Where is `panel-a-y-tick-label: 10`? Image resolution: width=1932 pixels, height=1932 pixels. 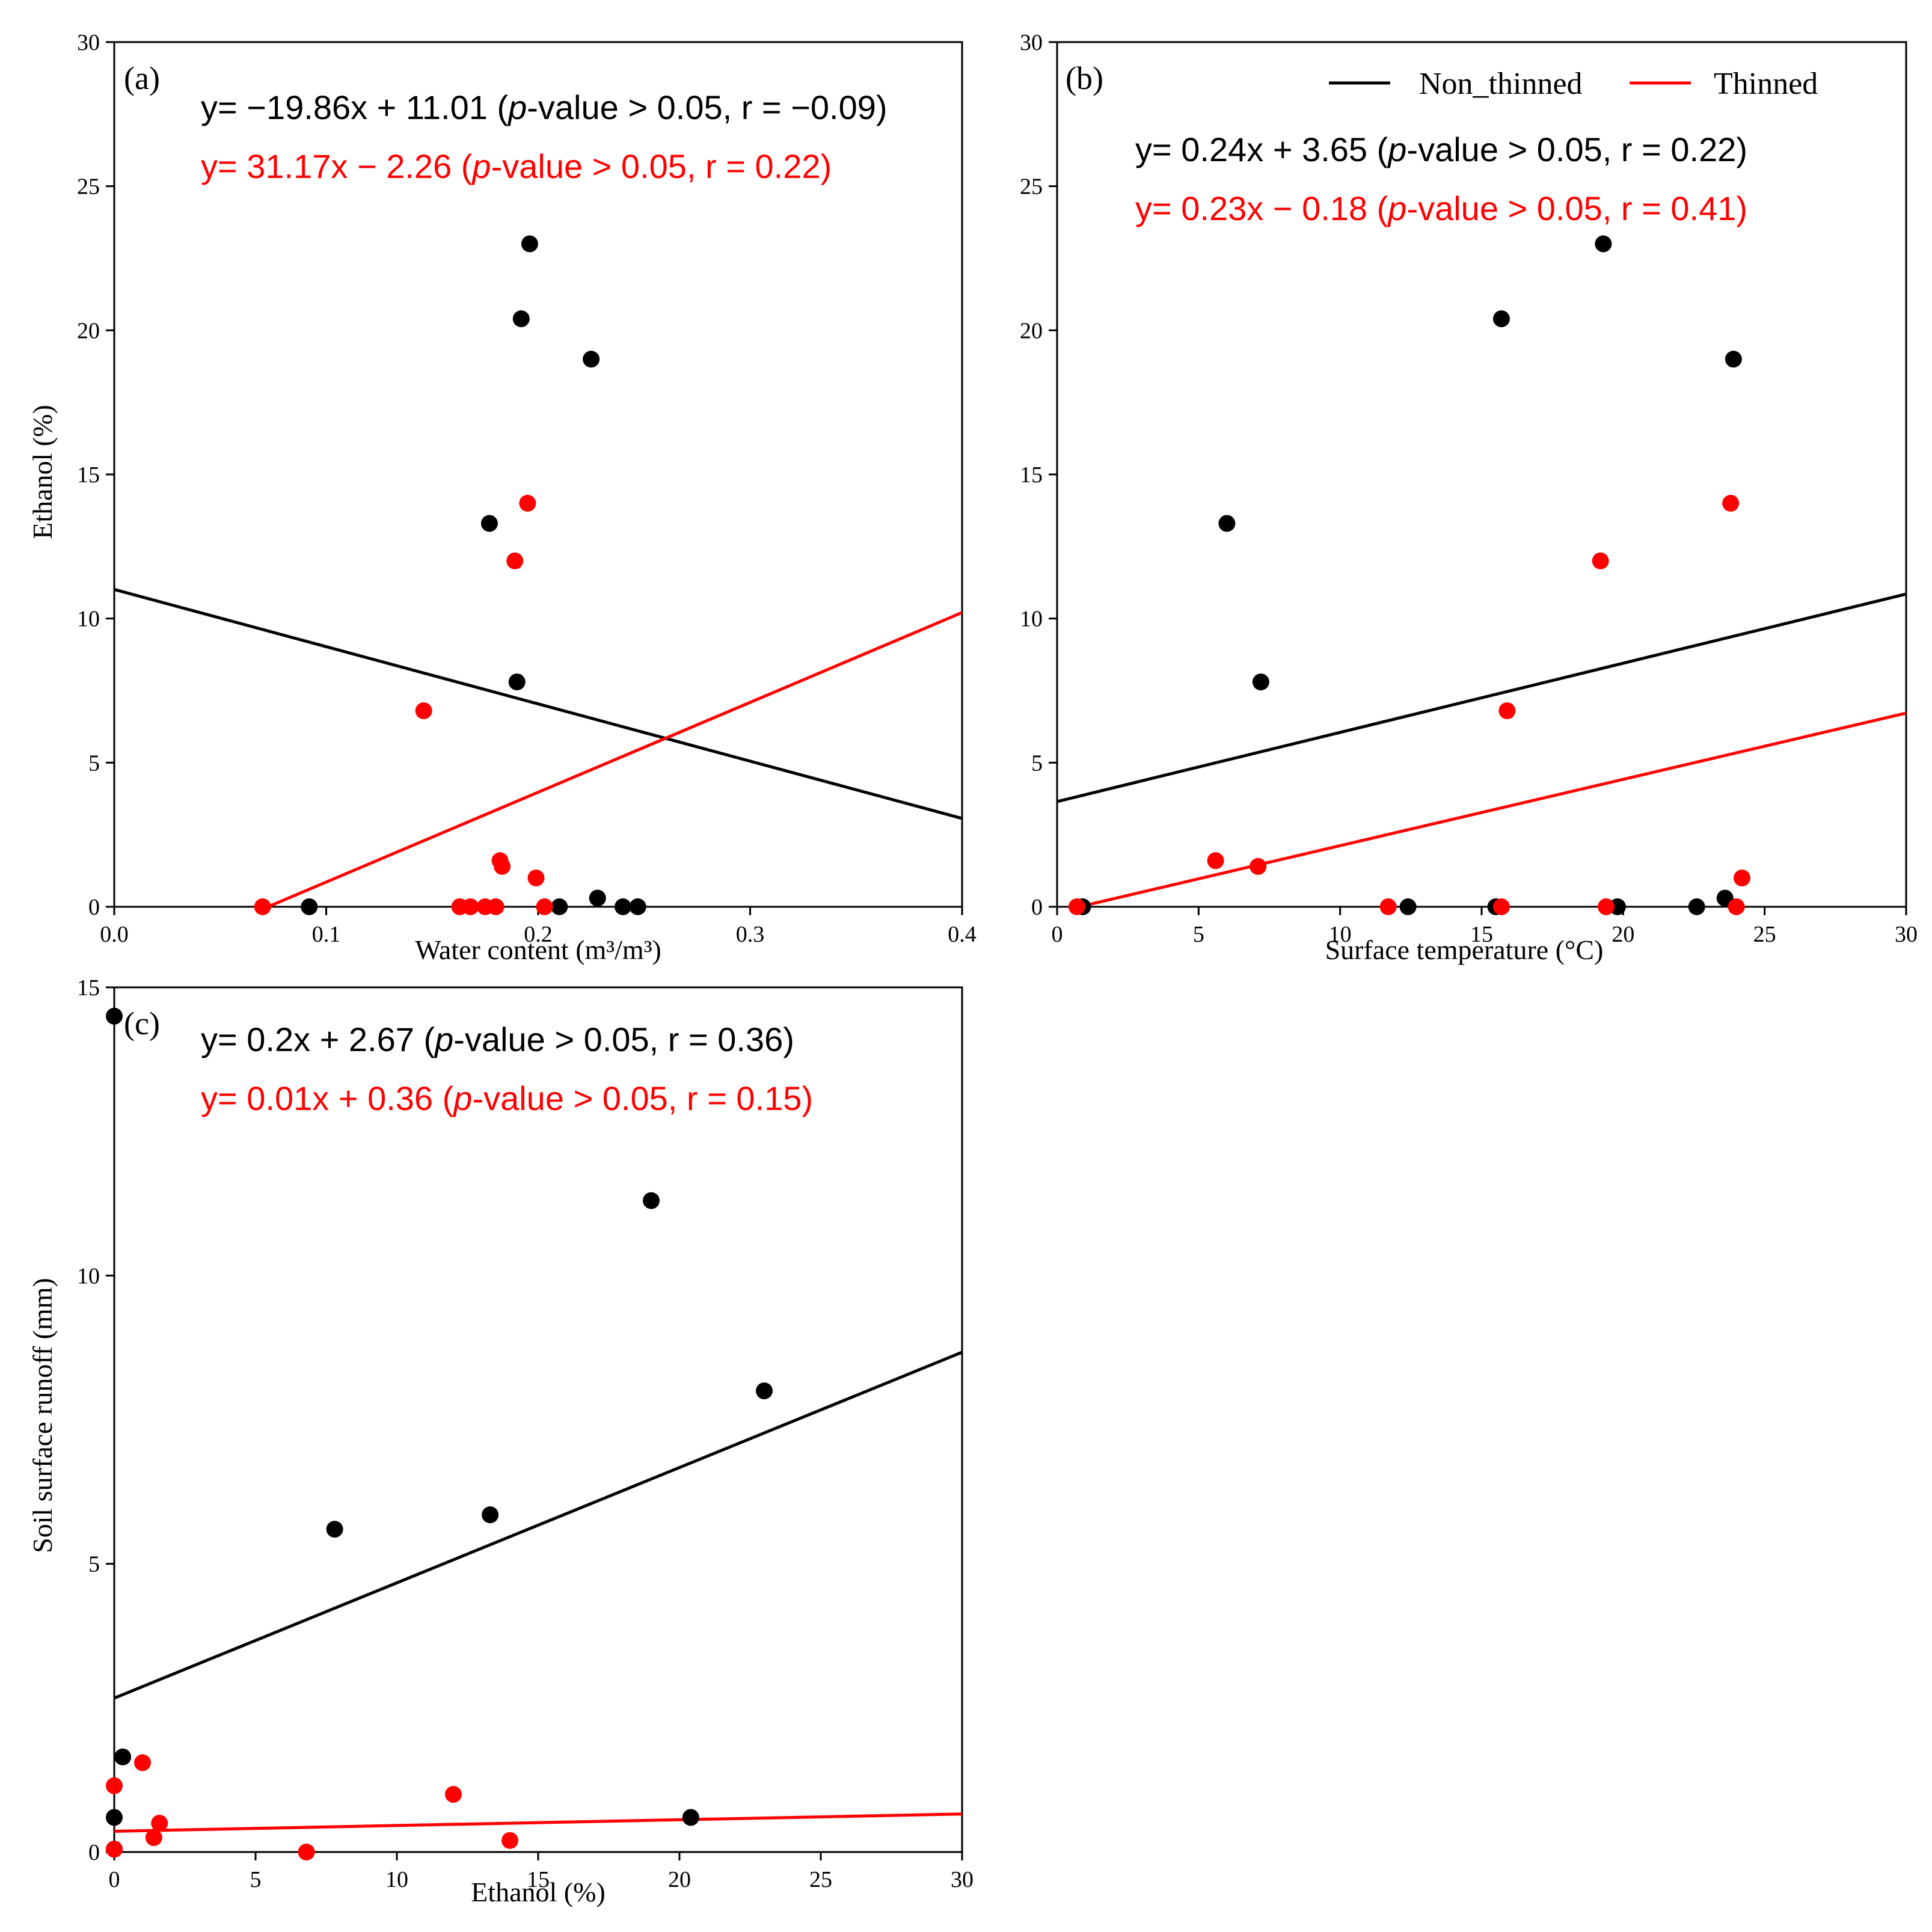 panel-a-y-tick-label: 10 is located at coordinates (88, 619).